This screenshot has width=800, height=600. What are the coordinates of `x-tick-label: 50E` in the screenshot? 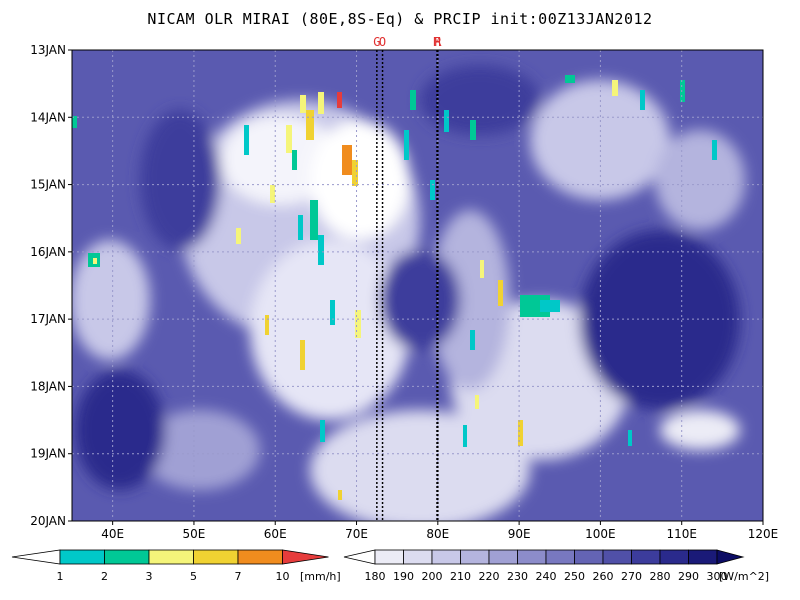 It's located at (194, 534).